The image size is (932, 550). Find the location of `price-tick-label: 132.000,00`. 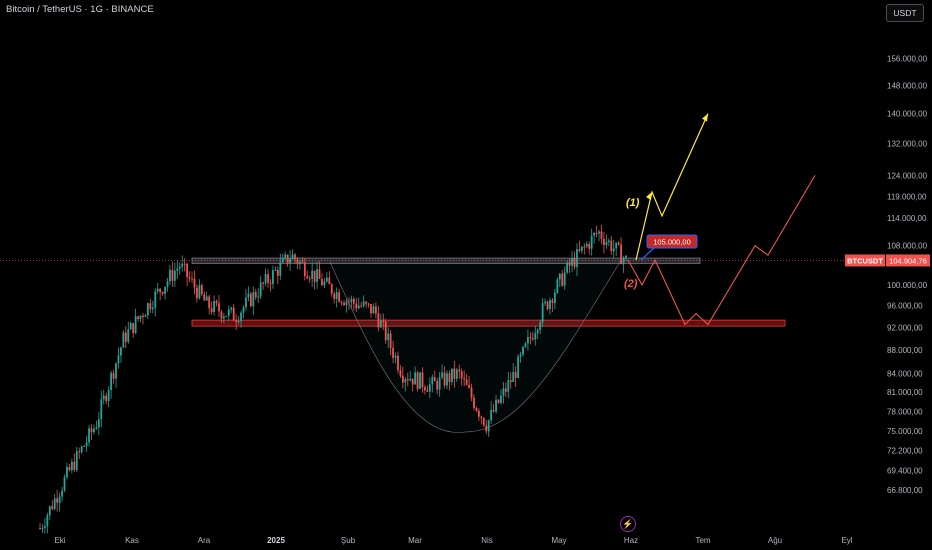

price-tick-label: 132.000,00 is located at coordinates (907, 144).